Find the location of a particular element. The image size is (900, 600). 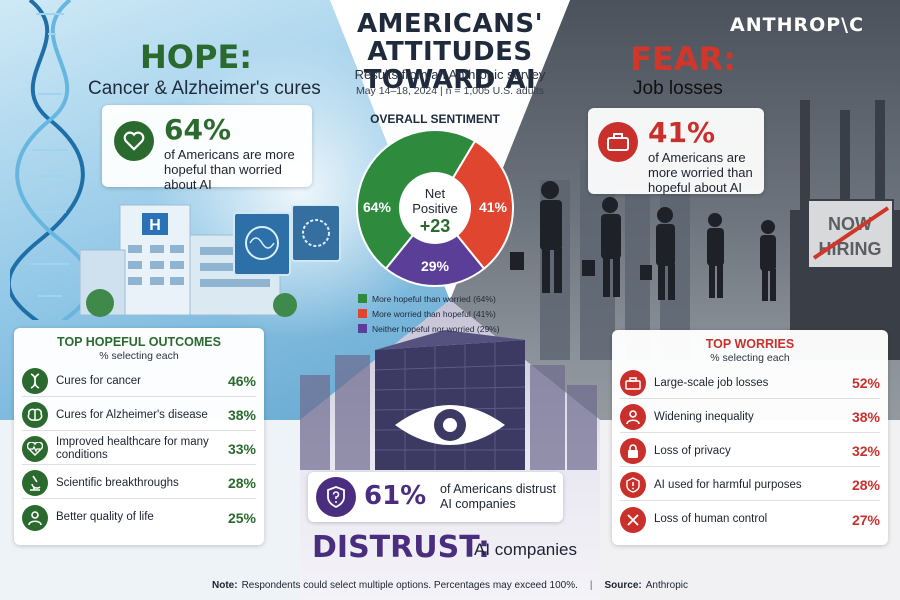

top-worries-title: TOP WORRIES is located at coordinates (750, 344).